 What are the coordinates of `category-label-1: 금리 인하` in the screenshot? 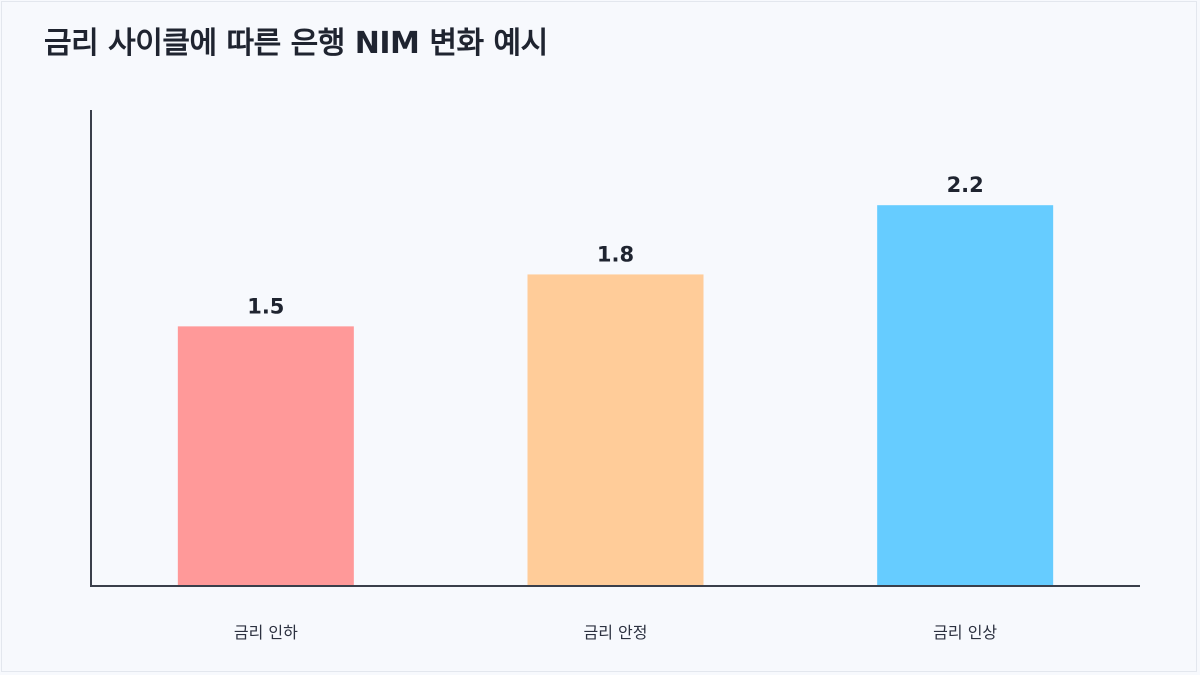 It's located at (266, 632).